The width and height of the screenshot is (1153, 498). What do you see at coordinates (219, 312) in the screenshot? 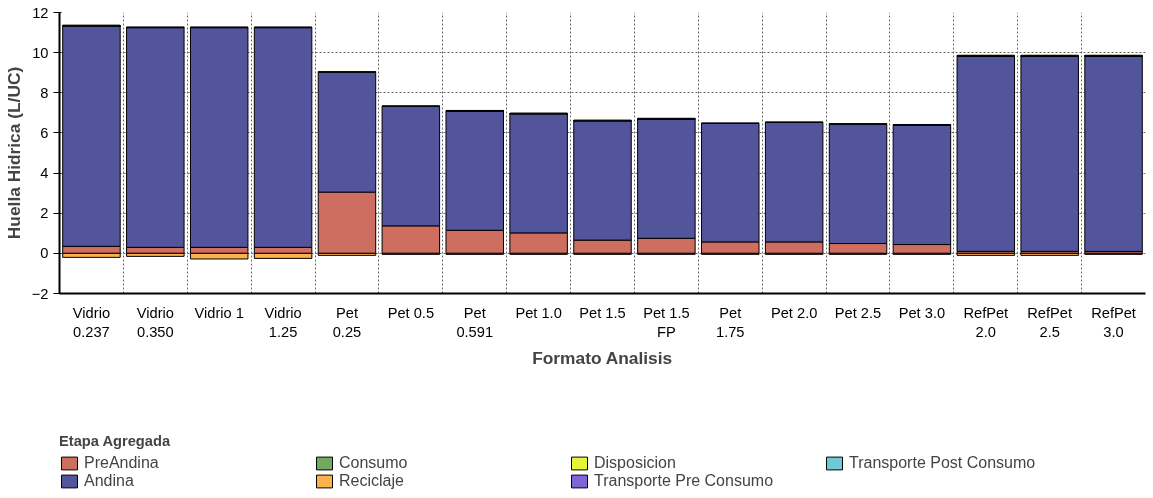
I see `x-tick-label: Vidrio 1` at bounding box center [219, 312].